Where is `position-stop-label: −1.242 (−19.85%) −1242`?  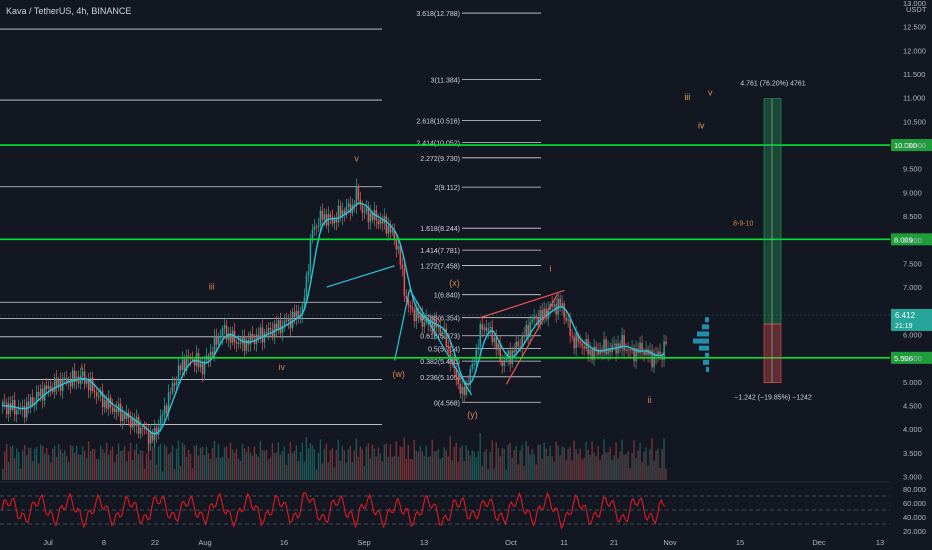
position-stop-label: −1.242 (−19.85%) −1242 is located at coordinates (773, 398).